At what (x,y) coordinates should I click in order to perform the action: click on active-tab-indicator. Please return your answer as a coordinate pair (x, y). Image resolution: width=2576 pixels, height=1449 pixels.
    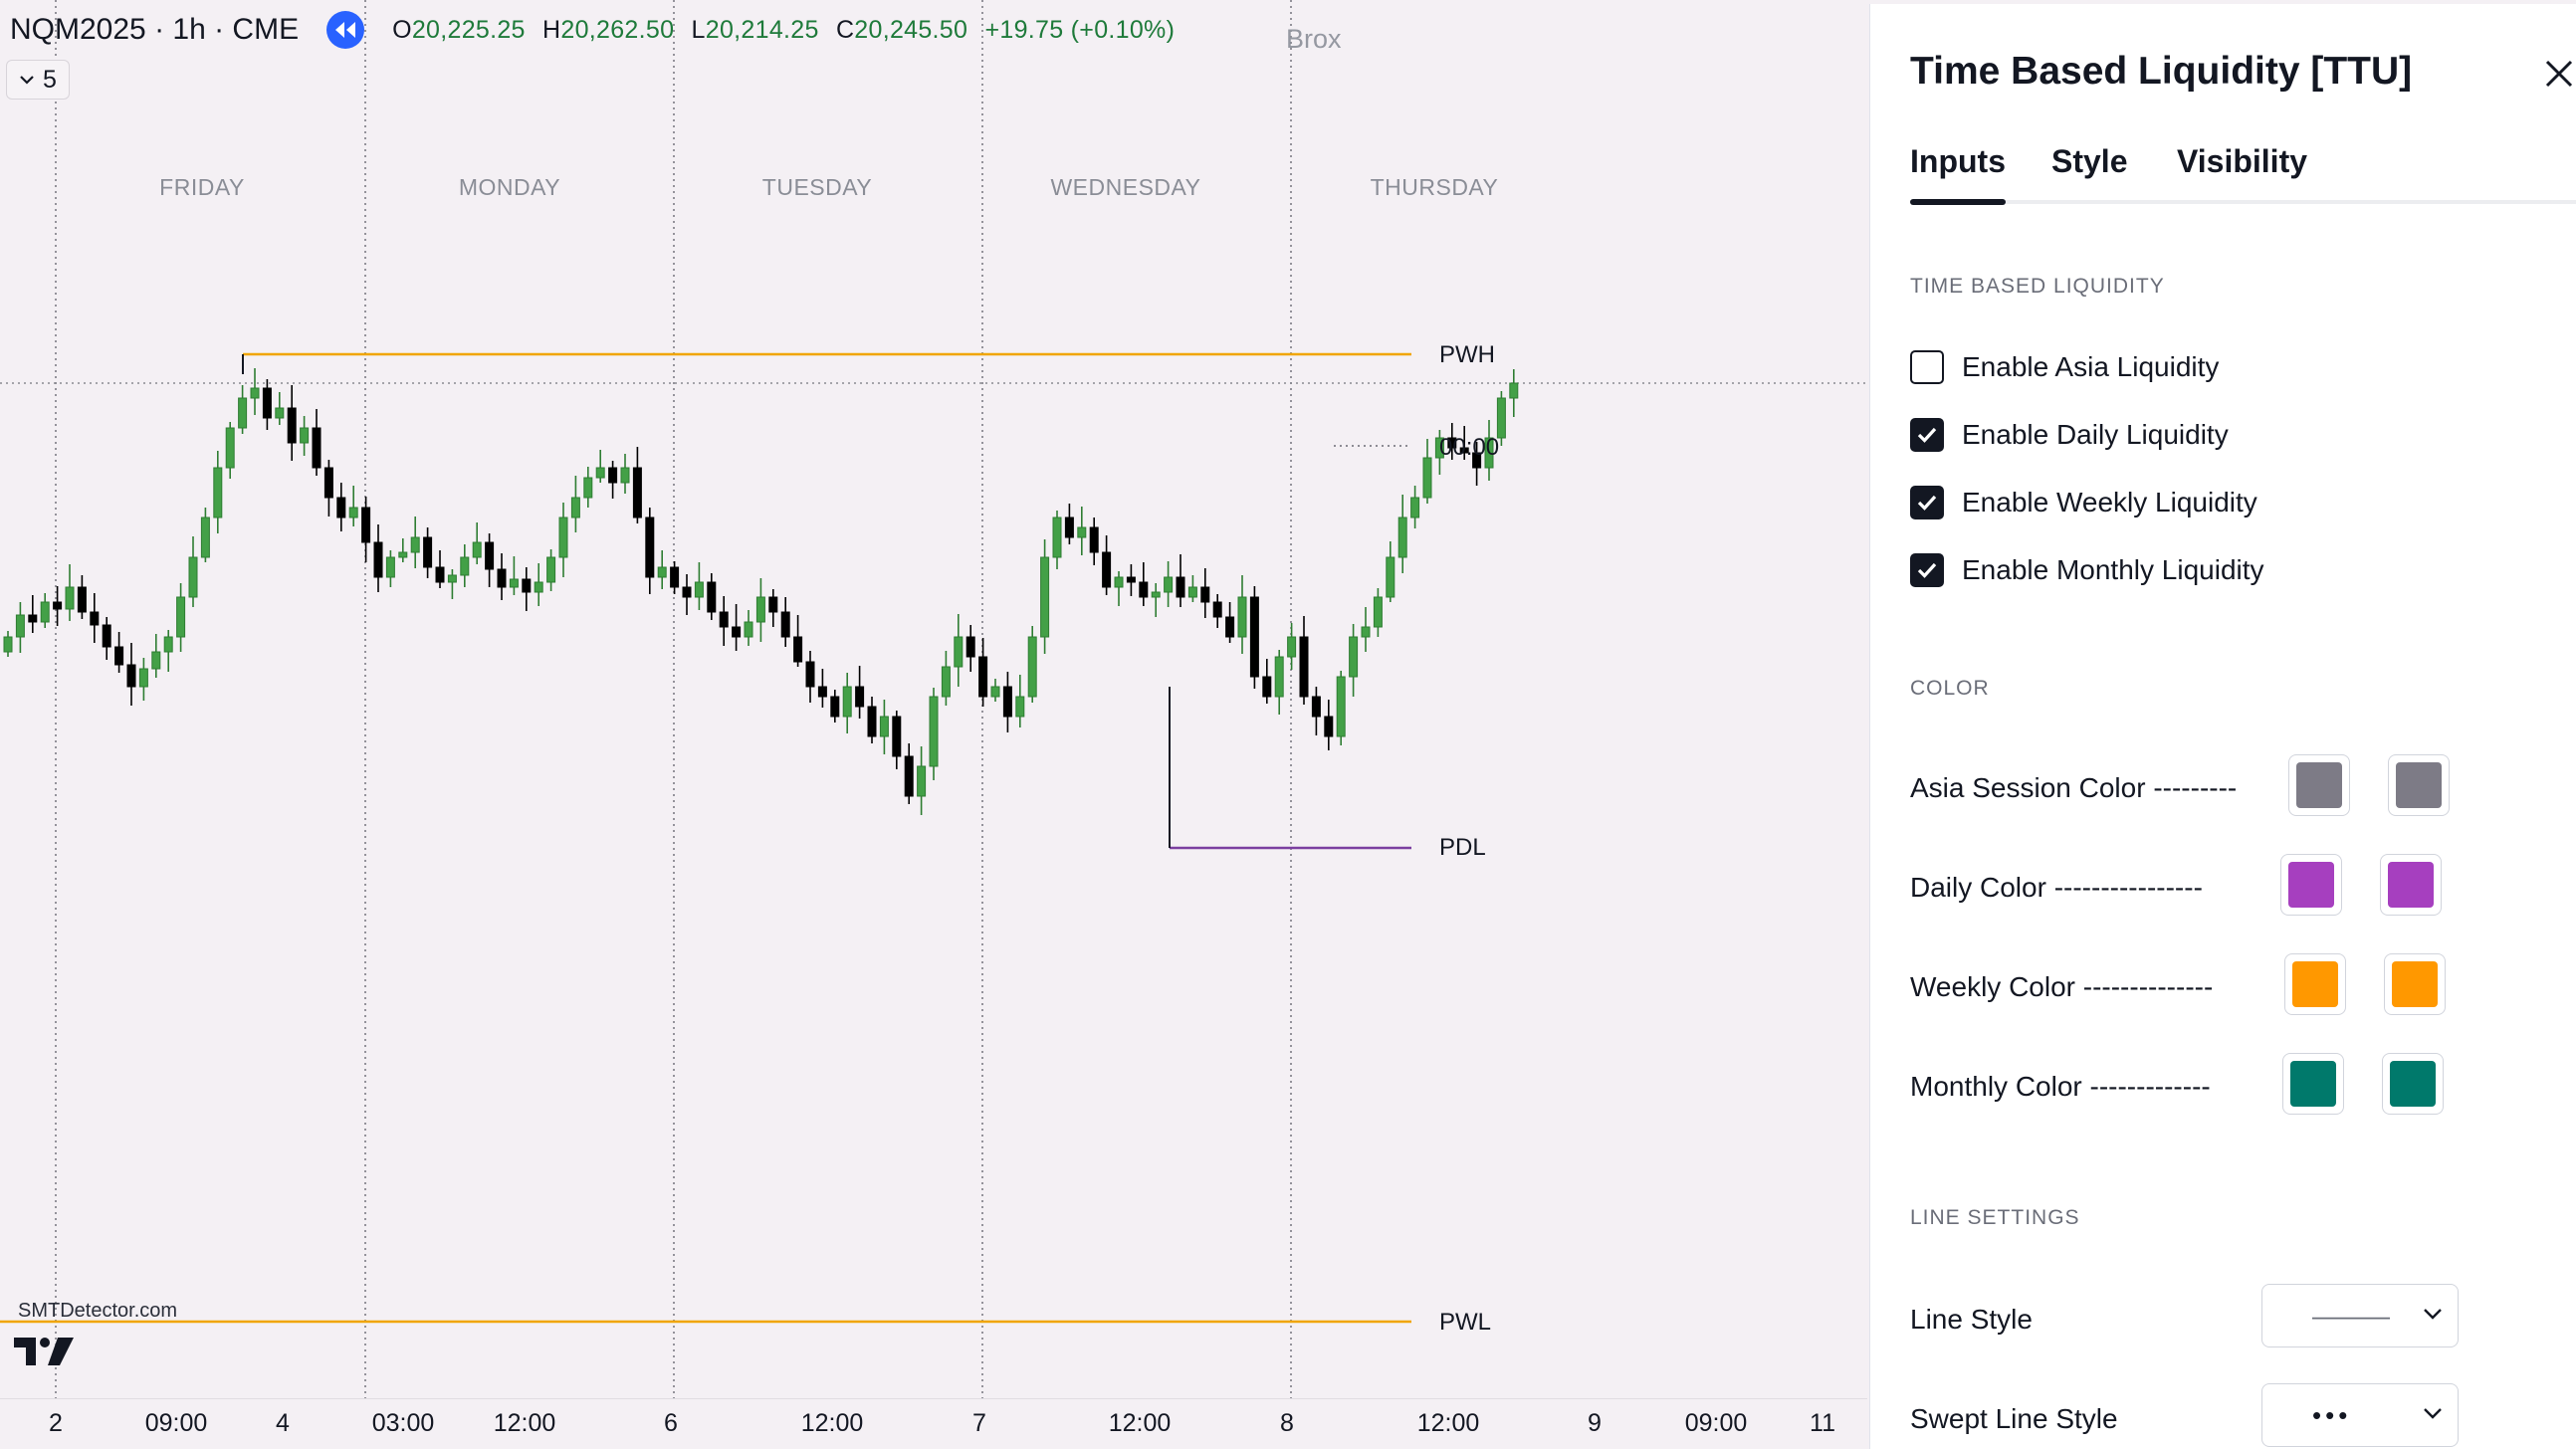
    Looking at the image, I should click on (1958, 202).